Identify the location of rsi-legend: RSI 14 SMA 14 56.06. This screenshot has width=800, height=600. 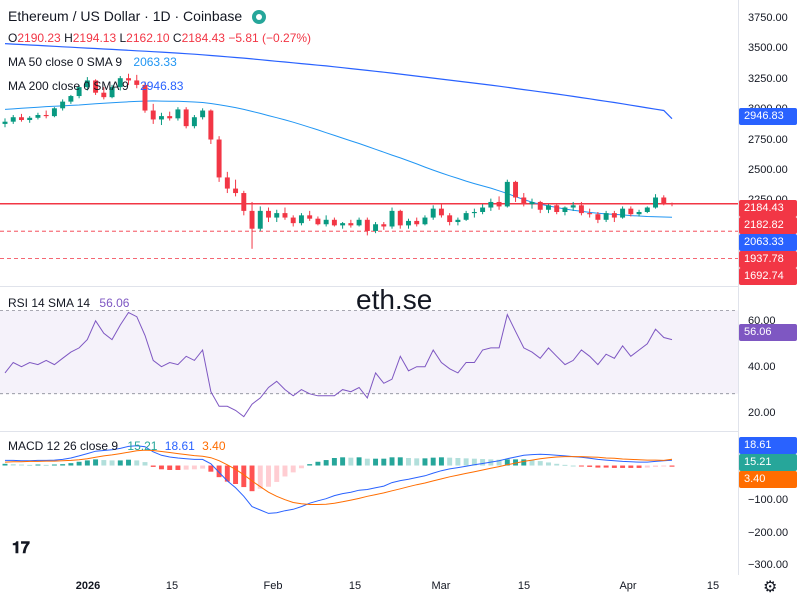
(68, 303).